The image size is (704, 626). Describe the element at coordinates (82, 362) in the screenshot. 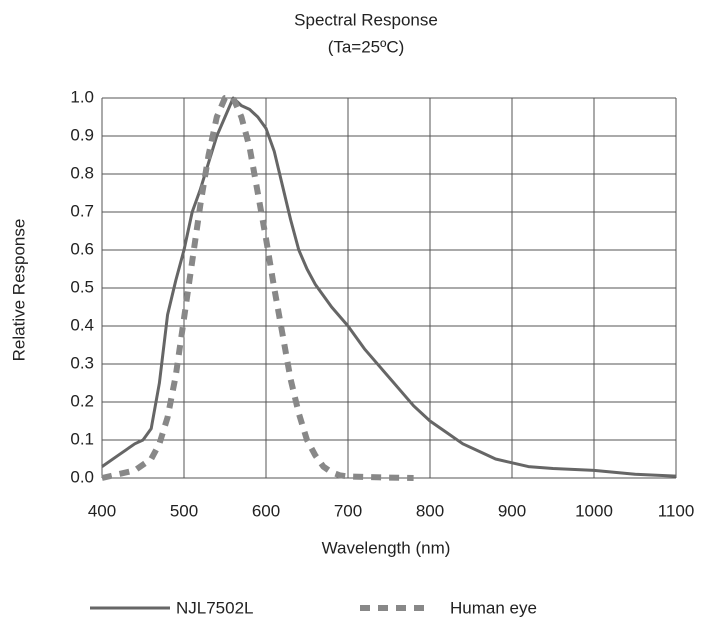

I see `y-tick-label: 0.3` at that location.